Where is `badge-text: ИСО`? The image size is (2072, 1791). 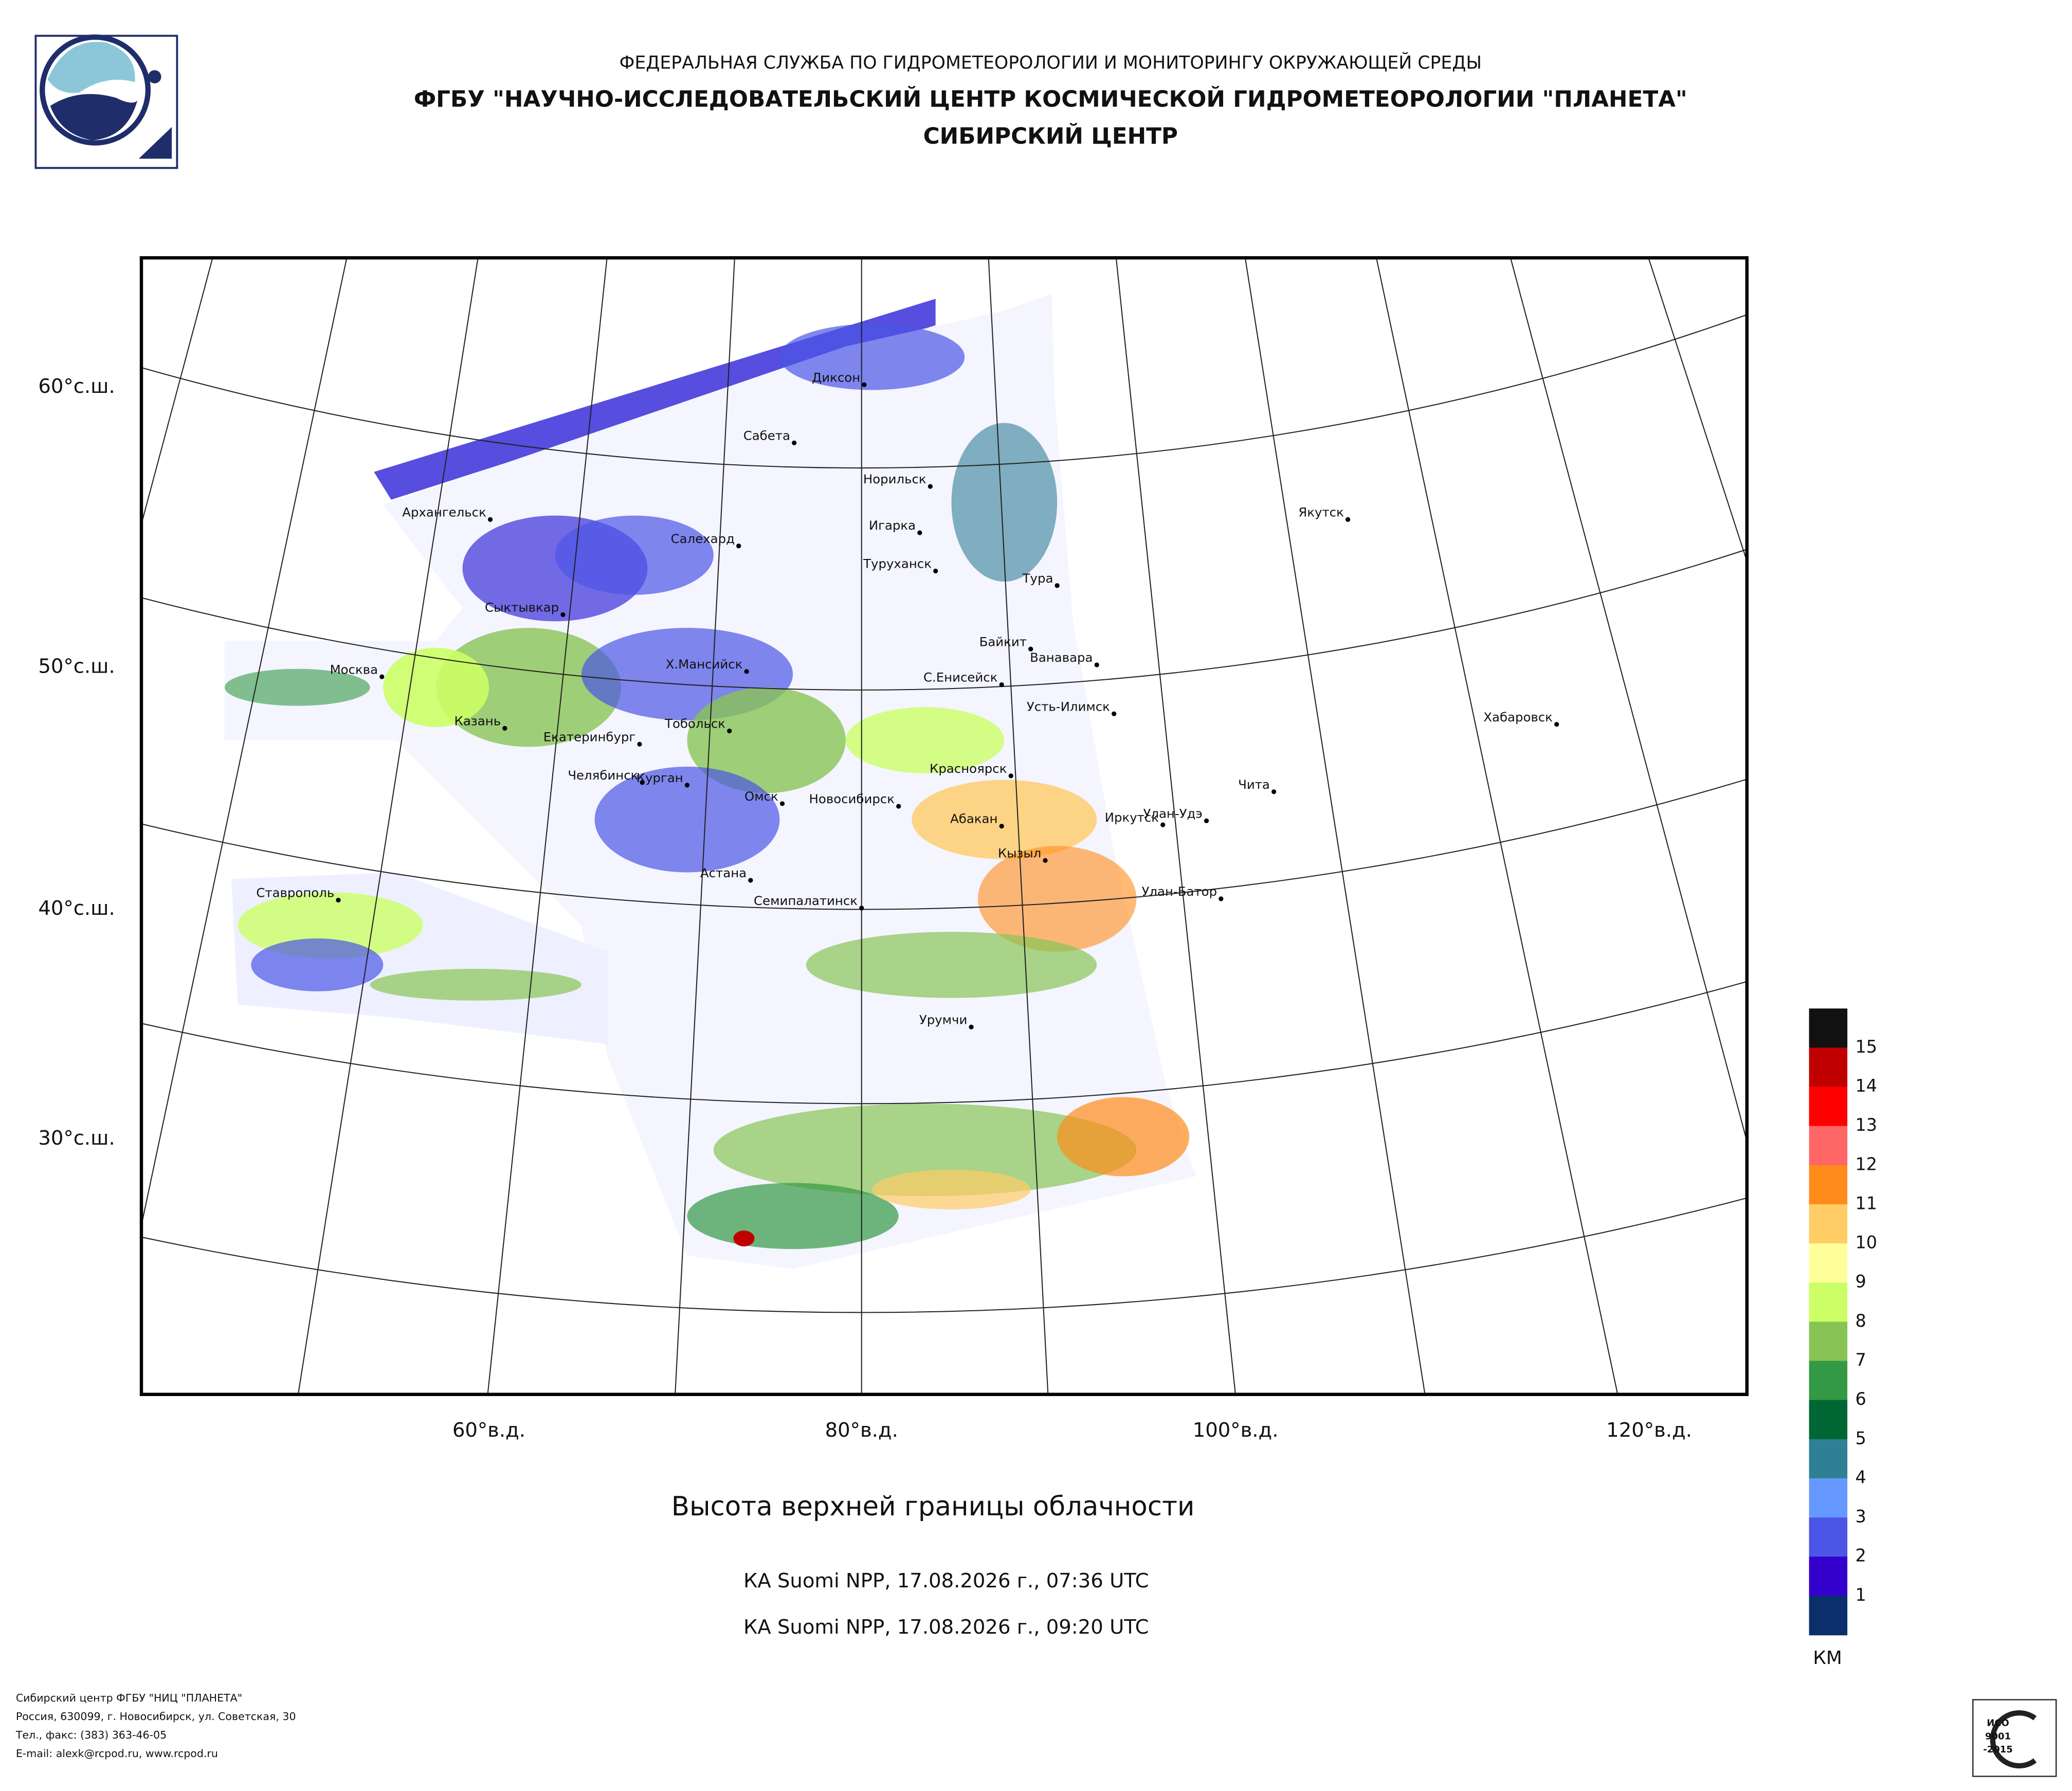 badge-text: ИСО is located at coordinates (1998, 1724).